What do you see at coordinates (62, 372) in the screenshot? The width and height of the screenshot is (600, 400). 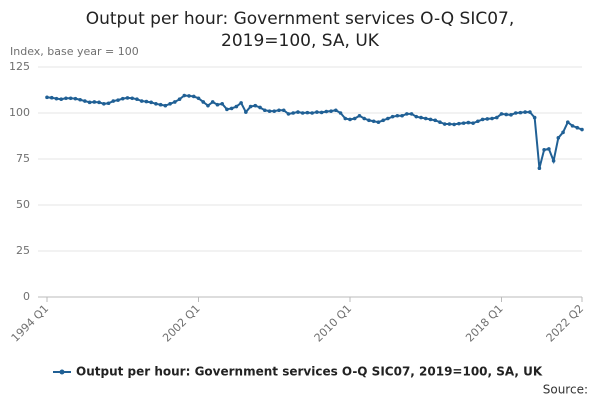 I see `legend-marker` at bounding box center [62, 372].